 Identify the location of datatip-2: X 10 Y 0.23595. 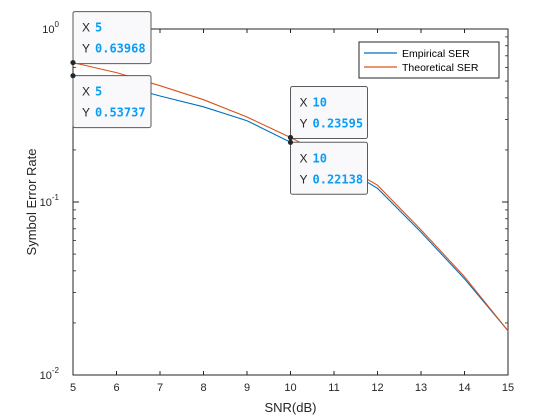
(327, 113).